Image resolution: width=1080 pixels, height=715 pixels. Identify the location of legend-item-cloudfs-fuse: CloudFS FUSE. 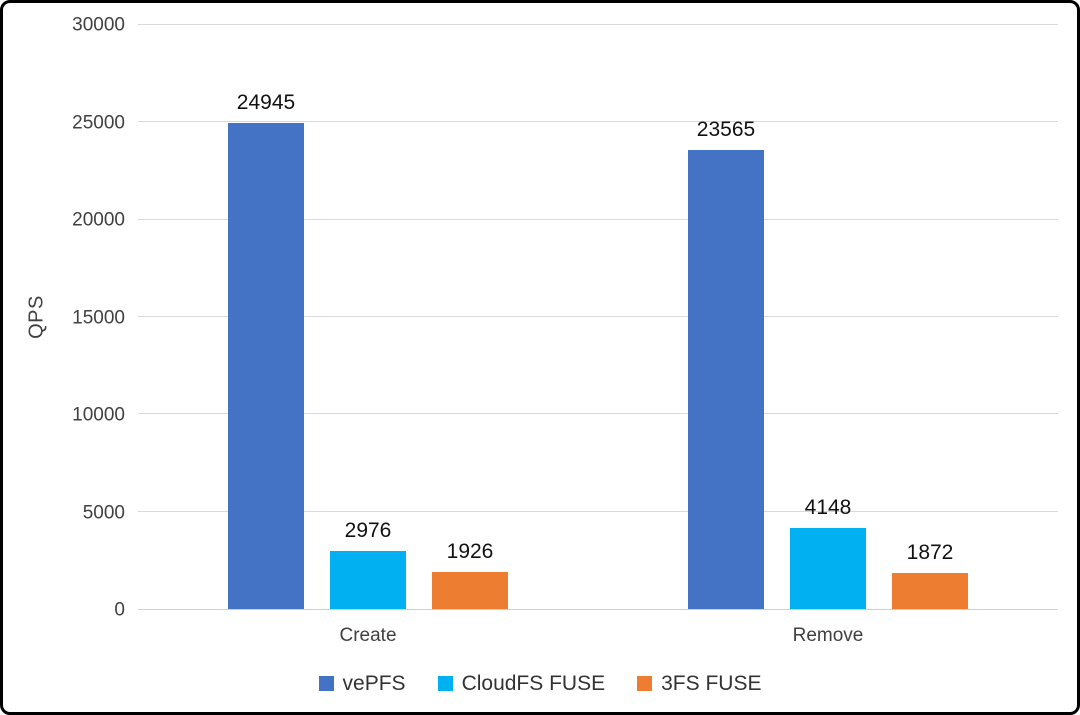
(521, 683).